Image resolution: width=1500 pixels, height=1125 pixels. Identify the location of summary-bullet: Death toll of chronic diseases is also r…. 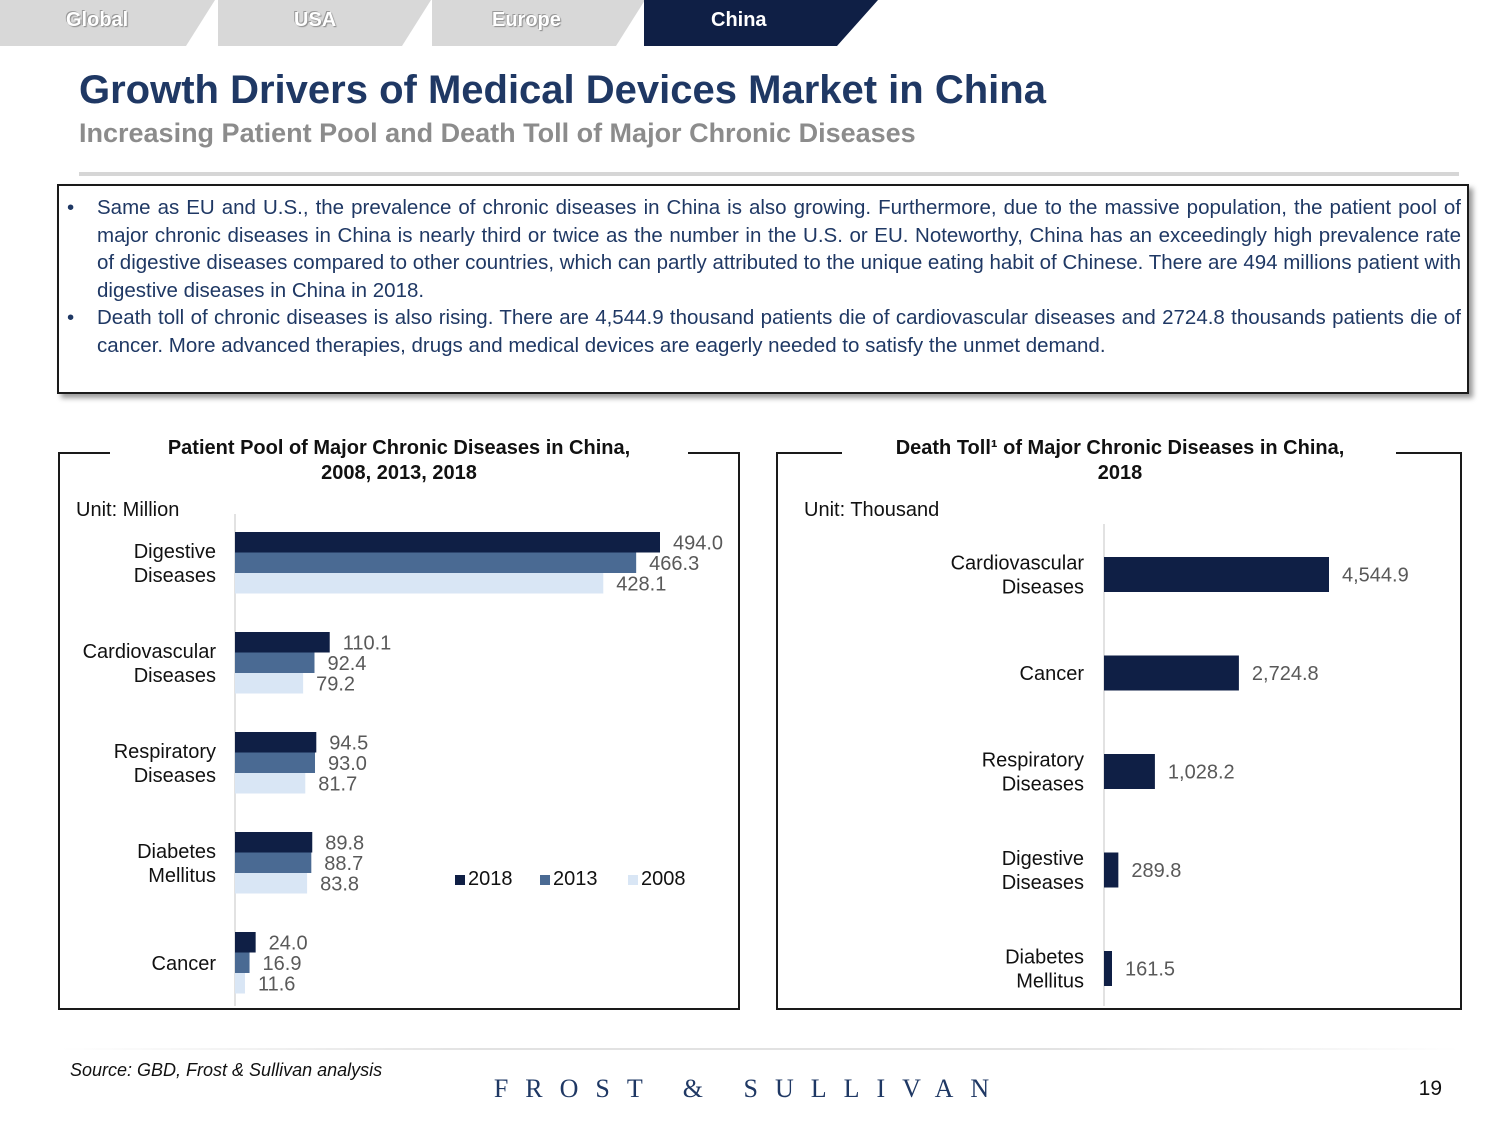
(764, 331).